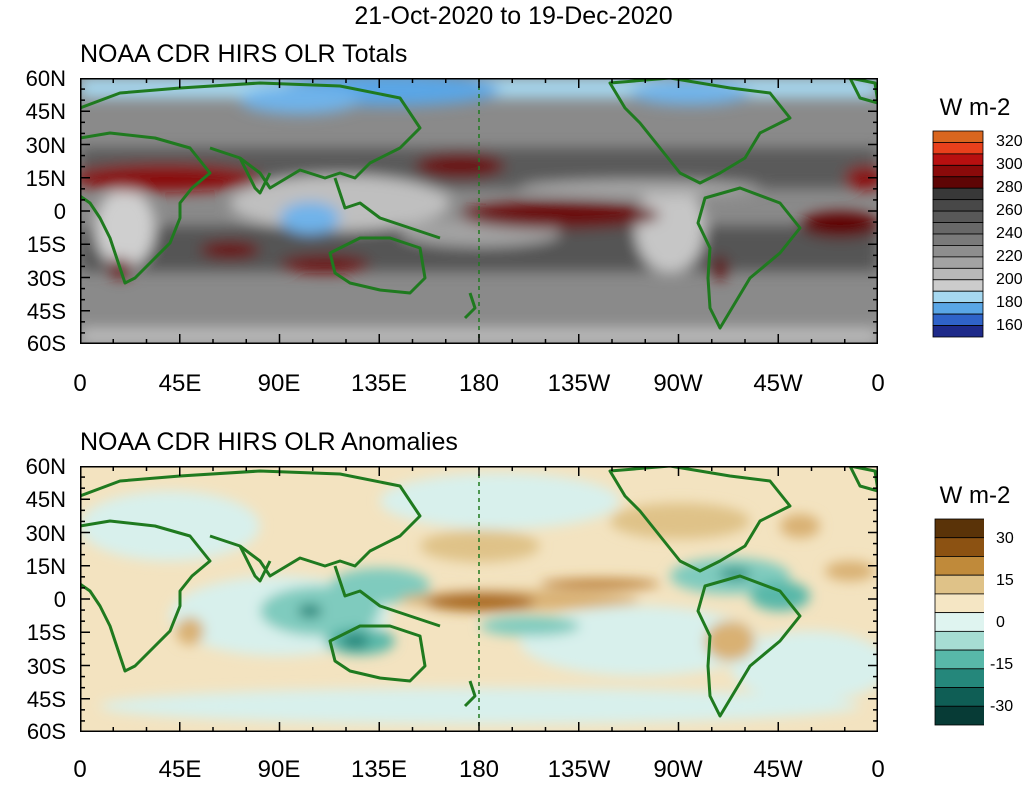 Image resolution: width=1027 pixels, height=785 pixels. What do you see at coordinates (387, 208) in the screenshot?
I see `totals-seasia` at bounding box center [387, 208].